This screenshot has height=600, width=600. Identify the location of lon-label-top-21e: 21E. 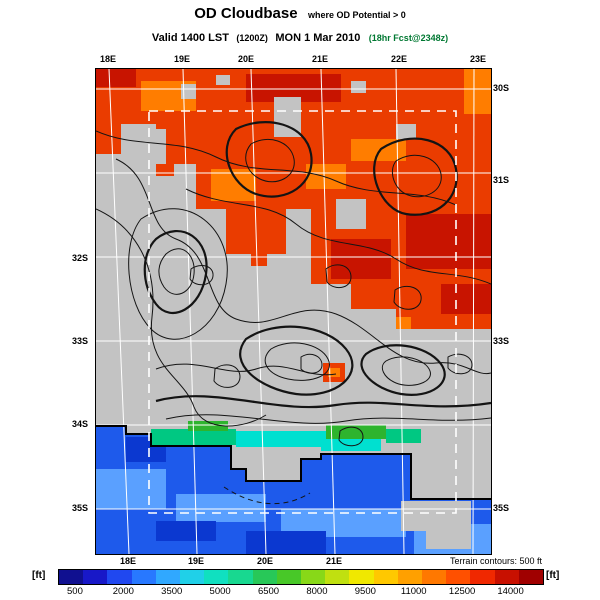
(320, 59).